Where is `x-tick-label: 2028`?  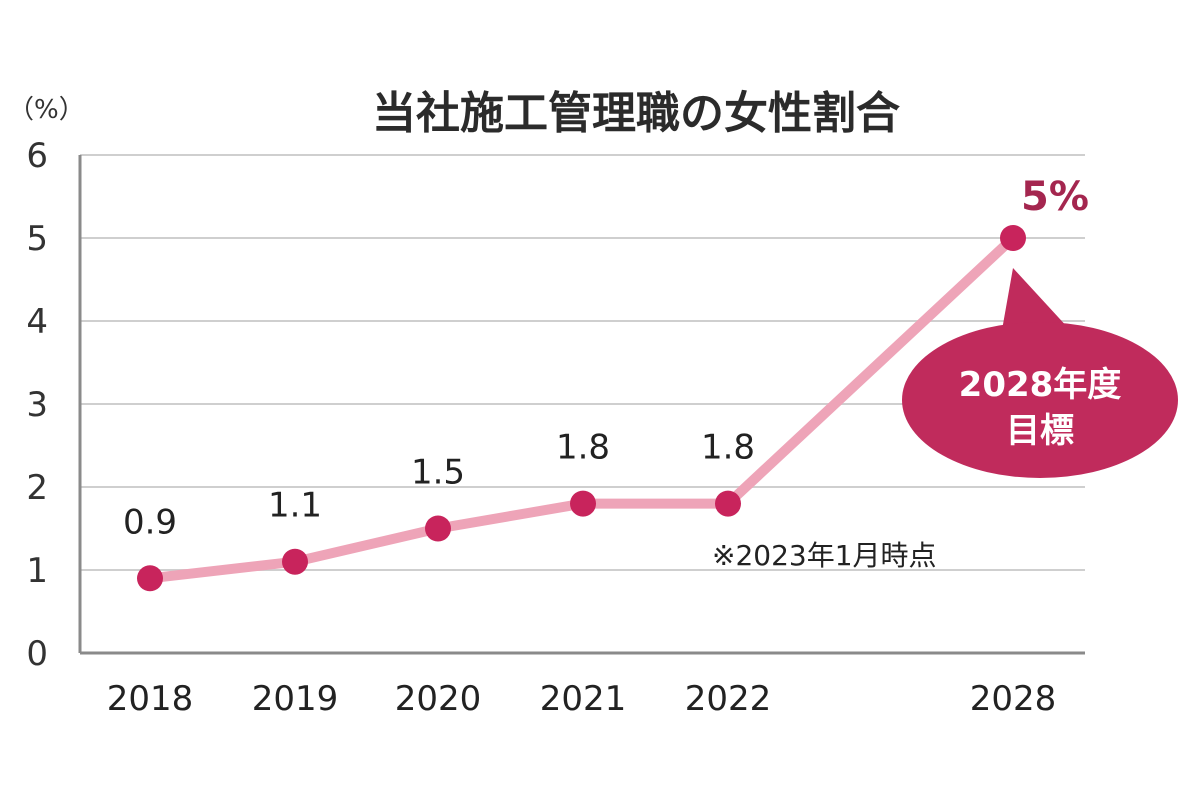
x-tick-label: 2028 is located at coordinates (1013, 699).